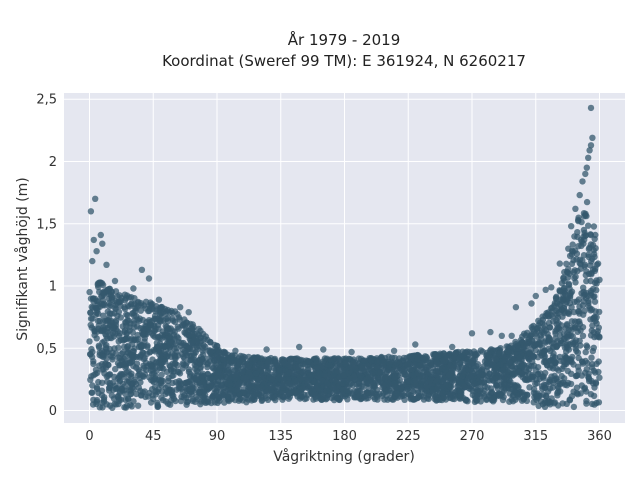 This screenshot has height=480, width=640. Describe the element at coordinates (53, 287) in the screenshot. I see `y-tick-label: 1` at that location.